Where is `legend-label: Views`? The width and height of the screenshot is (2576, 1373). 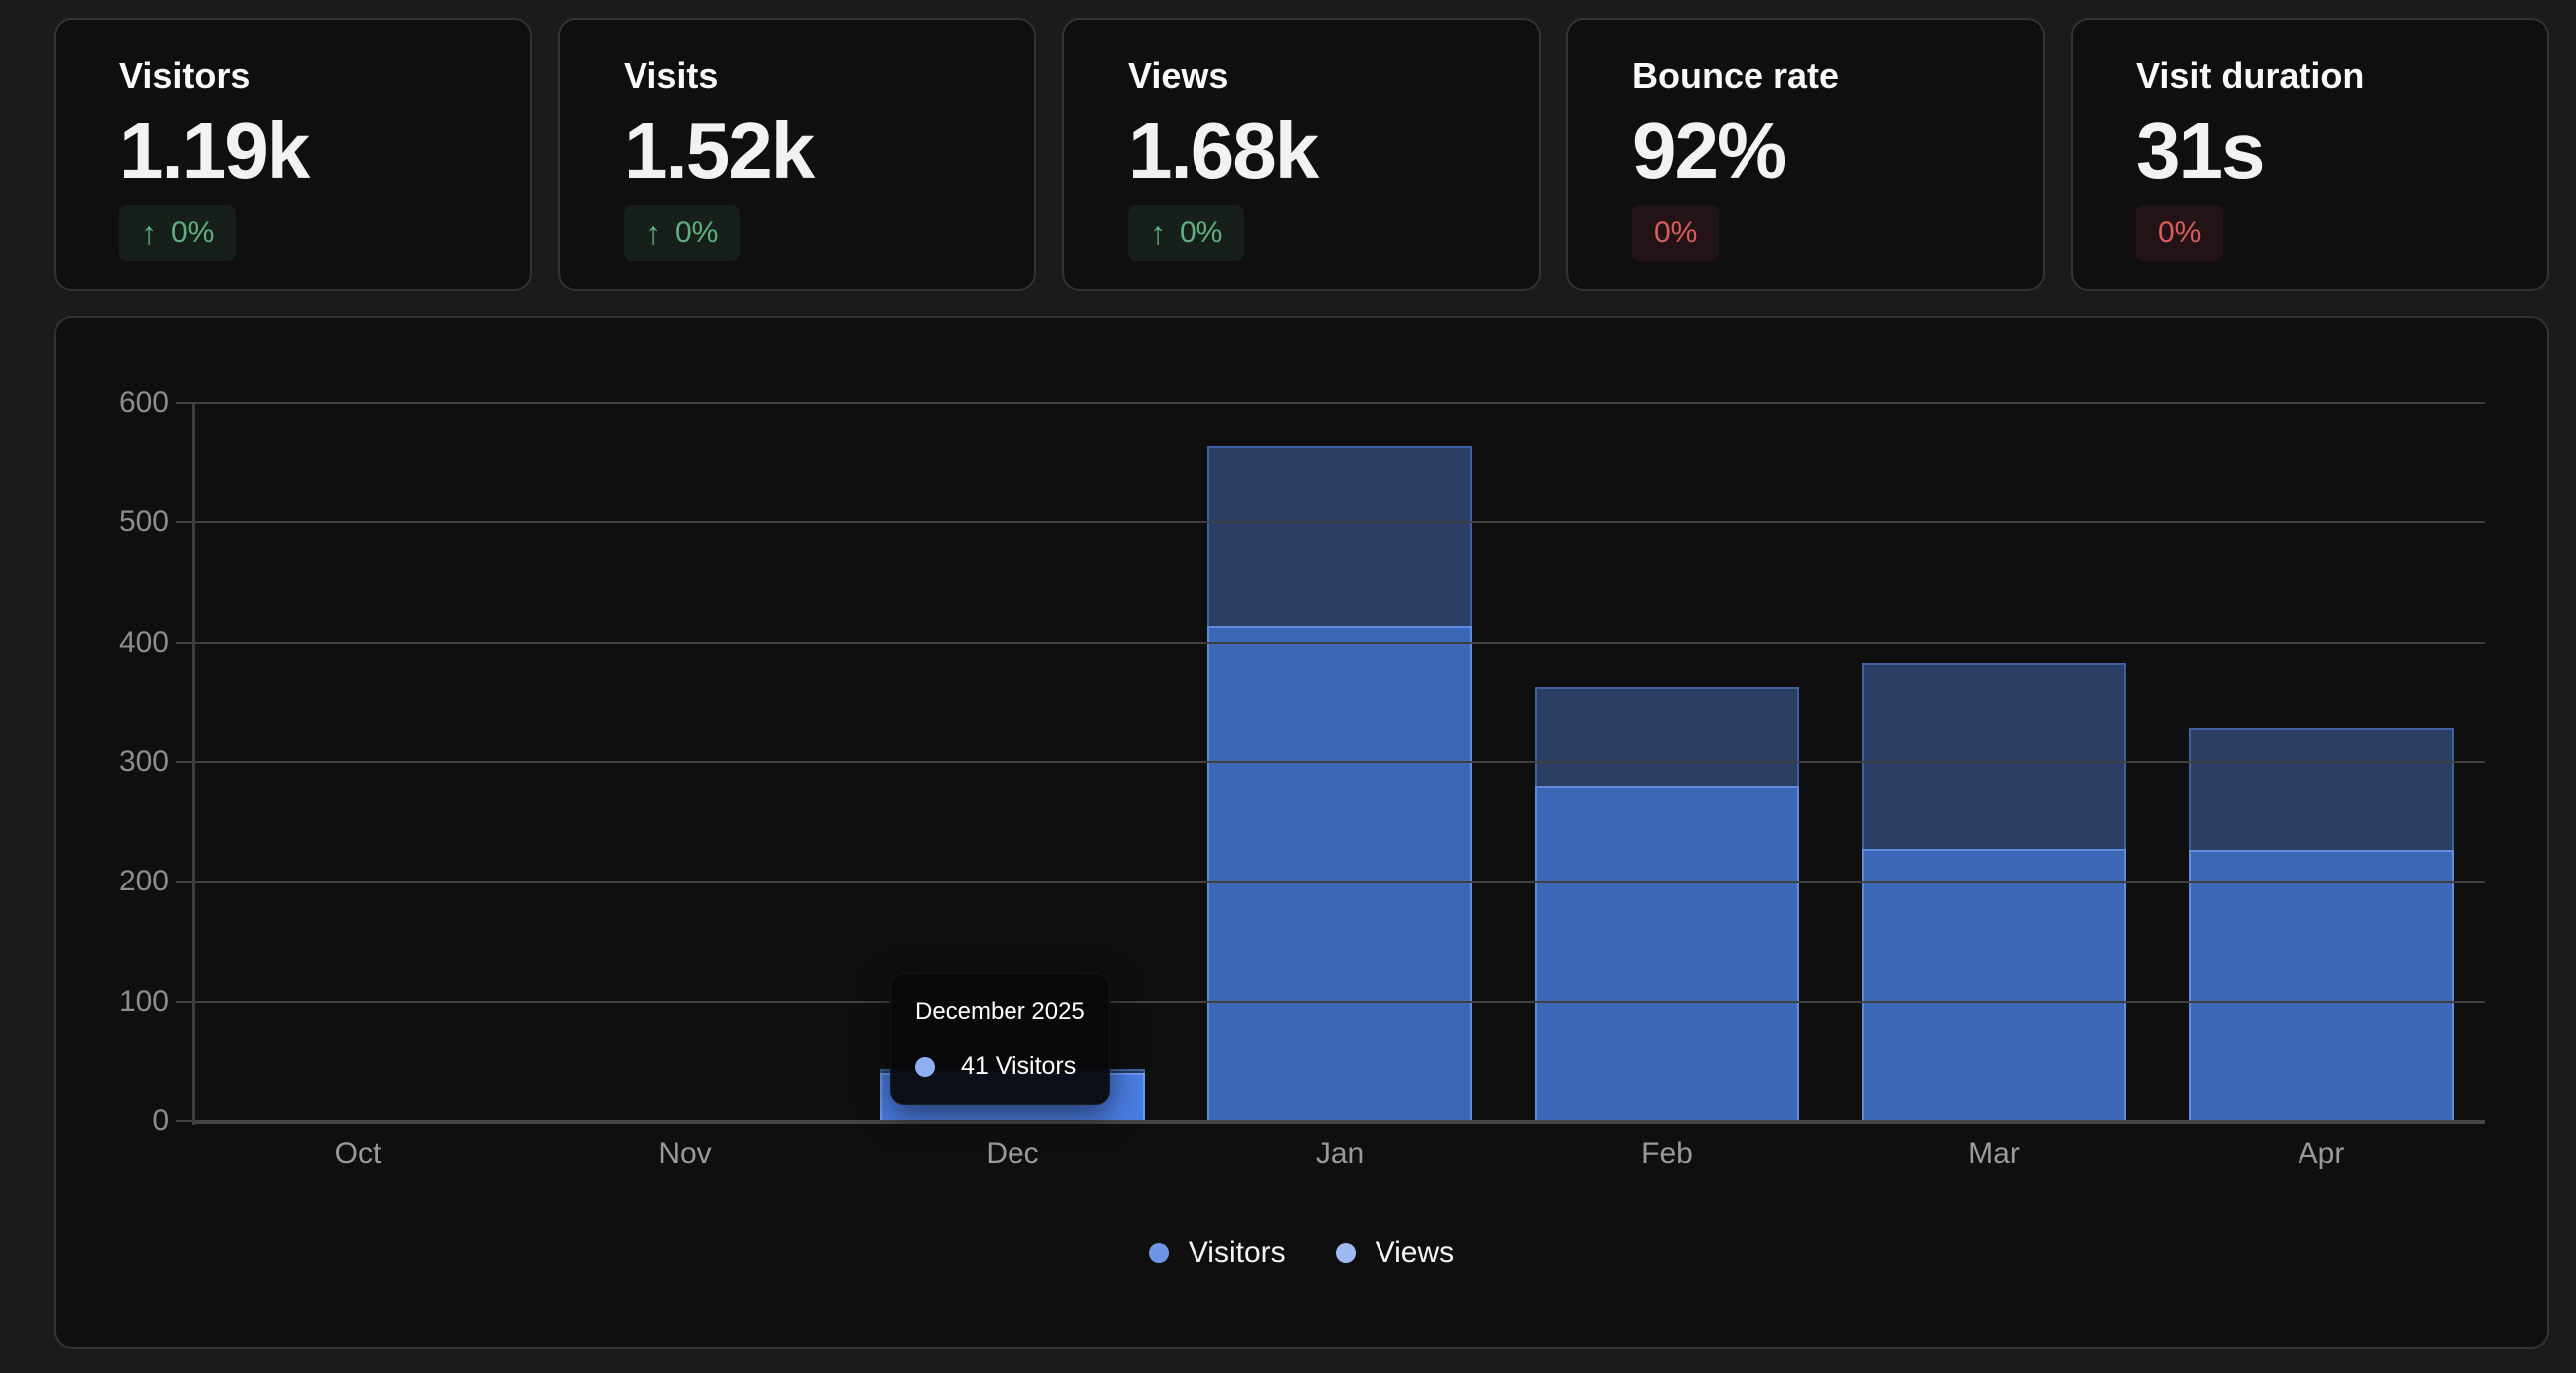 legend-label: Views is located at coordinates (1415, 1252).